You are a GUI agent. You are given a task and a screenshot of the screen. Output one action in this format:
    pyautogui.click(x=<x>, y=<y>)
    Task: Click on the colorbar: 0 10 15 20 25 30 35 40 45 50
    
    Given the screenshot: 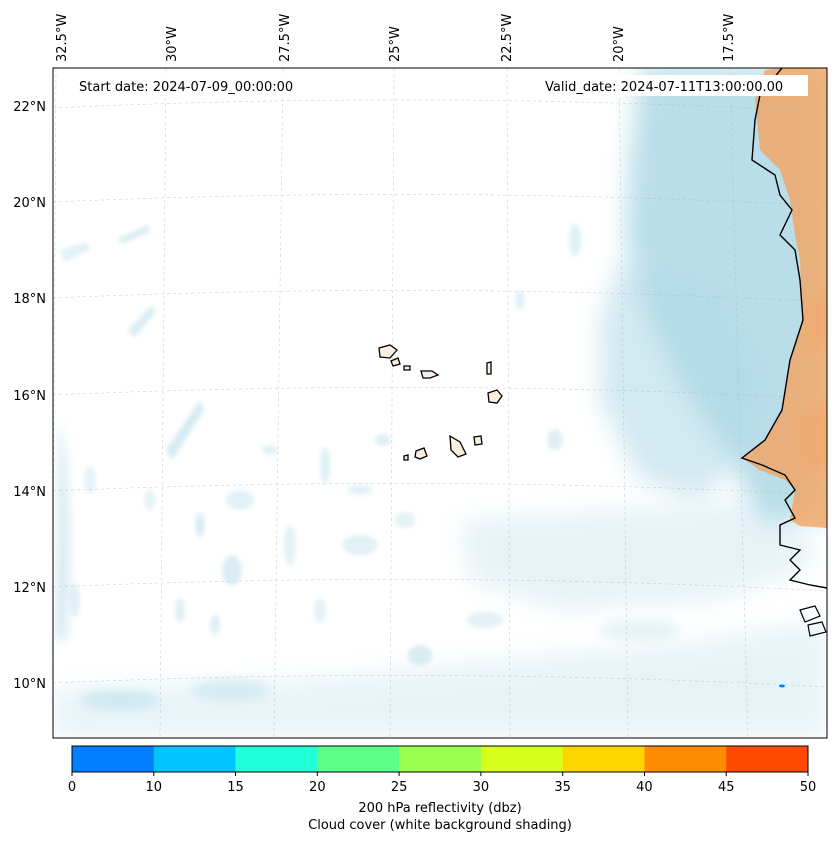 What is the action you would take?
    pyautogui.click(x=442, y=770)
    